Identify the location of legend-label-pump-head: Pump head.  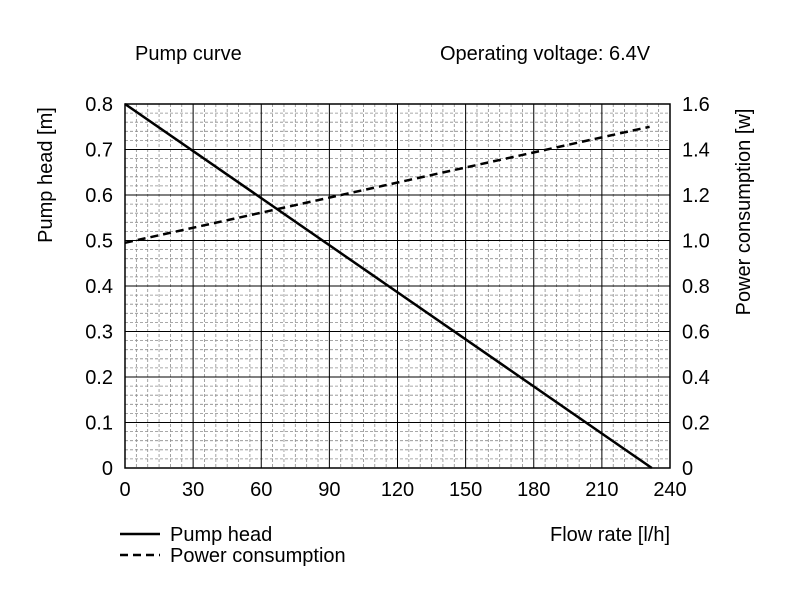
(221, 535).